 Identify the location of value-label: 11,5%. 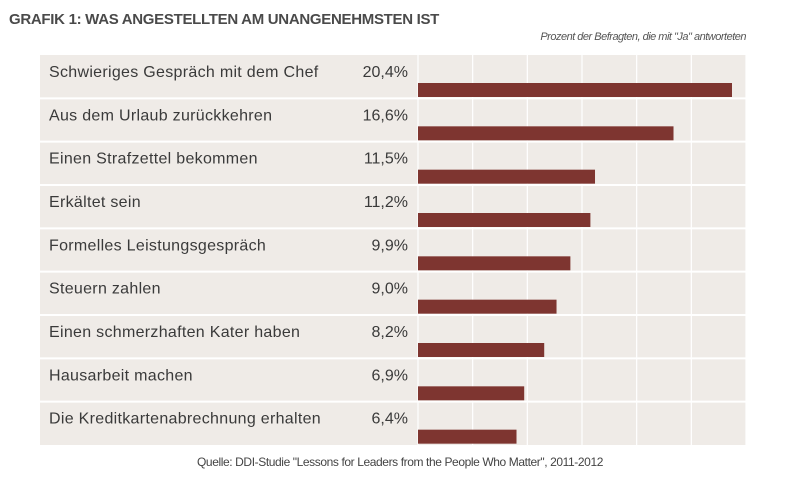
(386, 159).